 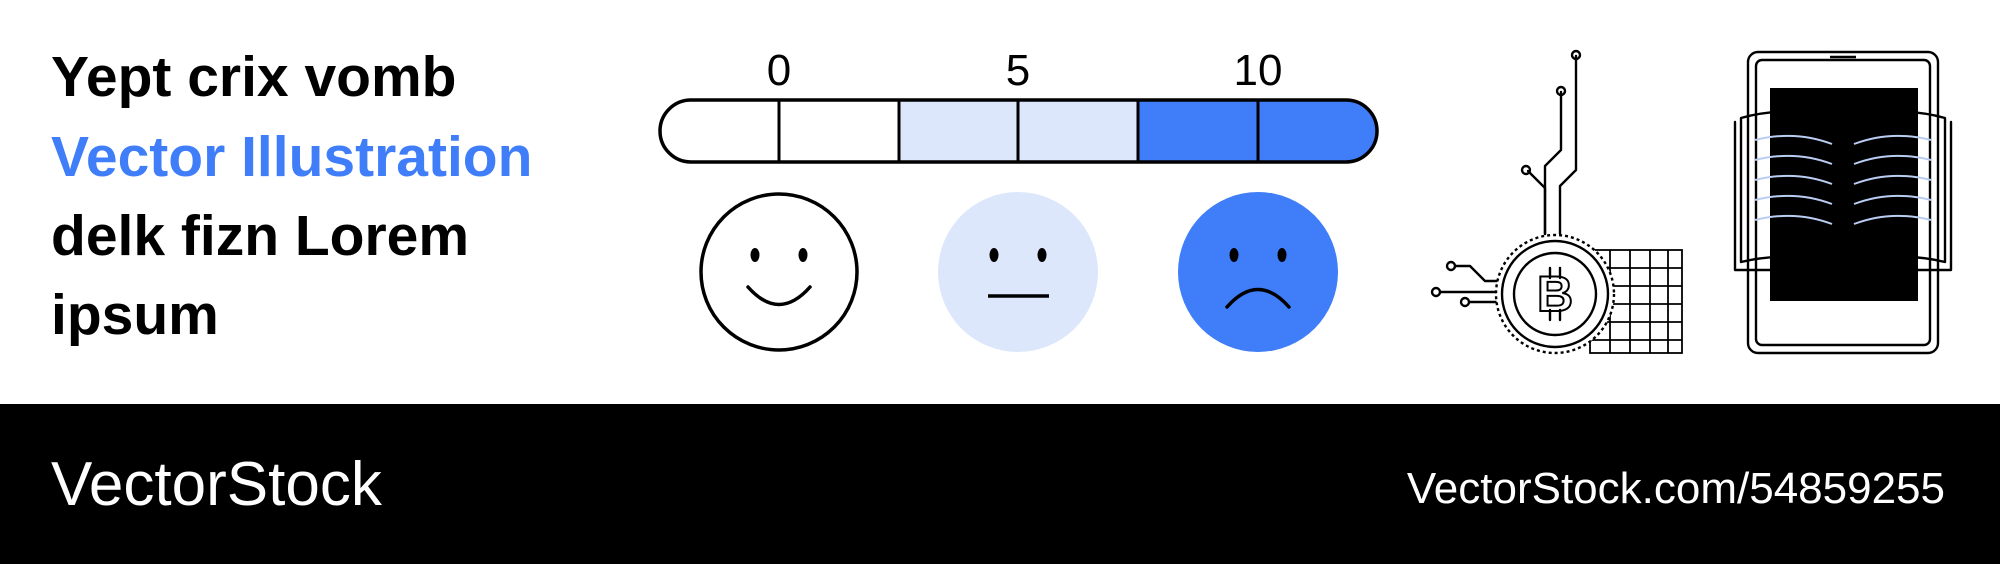 What do you see at coordinates (1018, 70) in the screenshot?
I see `scale-label: 5` at bounding box center [1018, 70].